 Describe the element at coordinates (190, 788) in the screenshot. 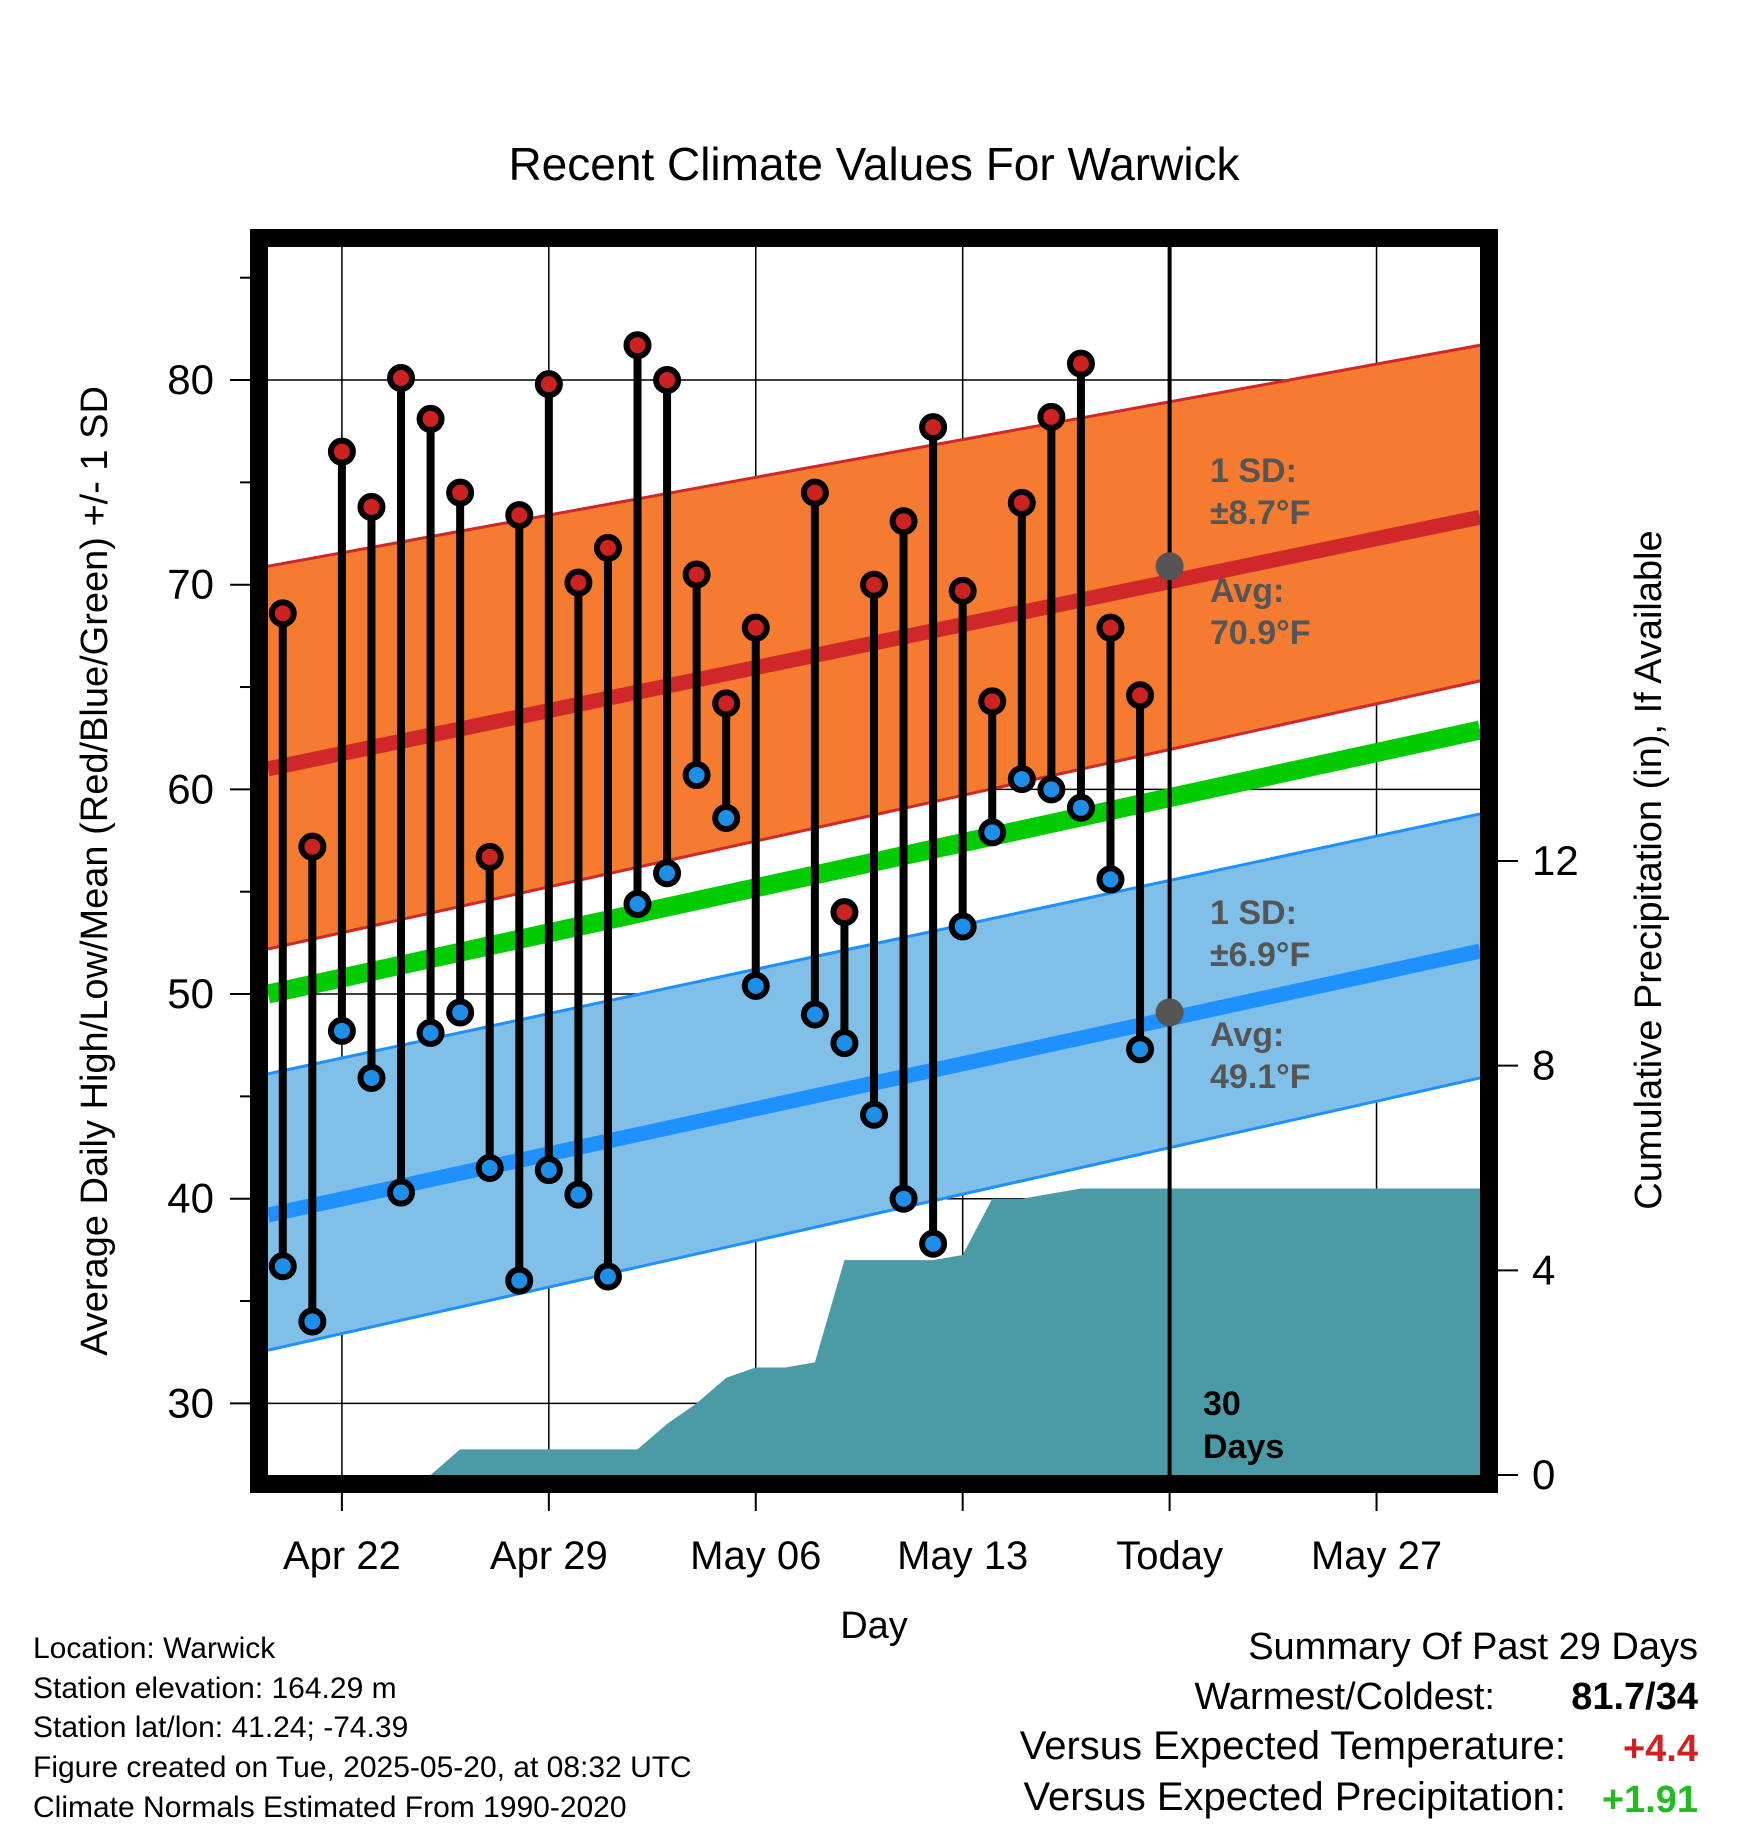

I see `y-left-tick-label: 60` at that location.